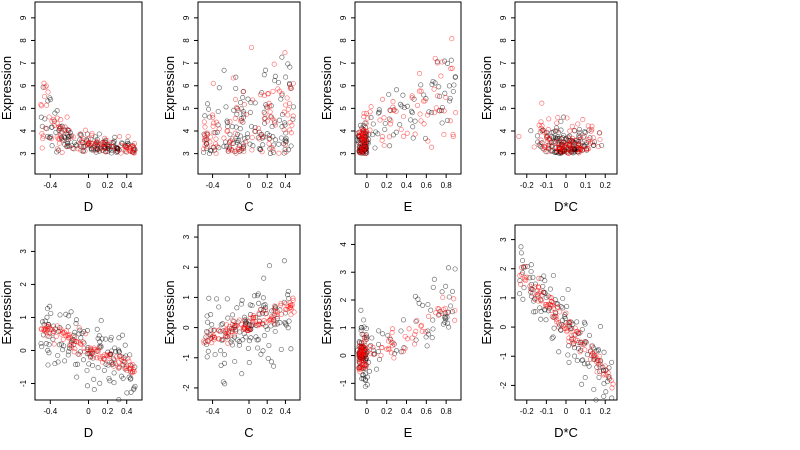 This screenshot has width=800, height=450. Describe the element at coordinates (548, 107) in the screenshot. I see `panel-4: -0.2 -0.1 0 0.1 0.2 3 4 5 6 7 8 9 D*C Expression` at that location.